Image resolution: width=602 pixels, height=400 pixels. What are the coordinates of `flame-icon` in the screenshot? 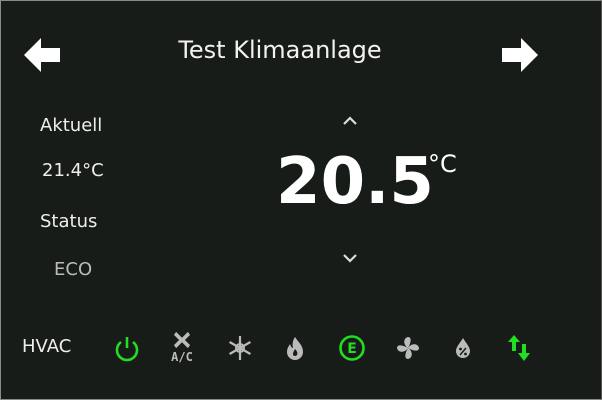 It's located at (295, 348).